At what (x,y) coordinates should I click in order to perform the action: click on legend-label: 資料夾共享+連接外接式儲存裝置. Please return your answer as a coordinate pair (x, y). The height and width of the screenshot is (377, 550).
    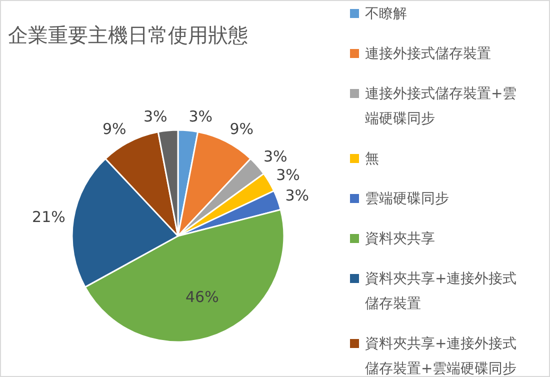
    Looking at the image, I should click on (441, 291).